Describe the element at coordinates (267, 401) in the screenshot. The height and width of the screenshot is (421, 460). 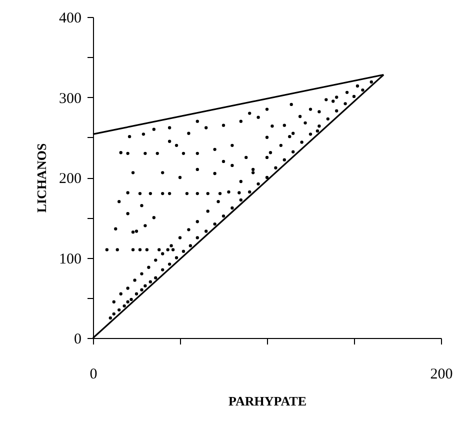
I see `x-axis-title: PARHYPATE` at that location.